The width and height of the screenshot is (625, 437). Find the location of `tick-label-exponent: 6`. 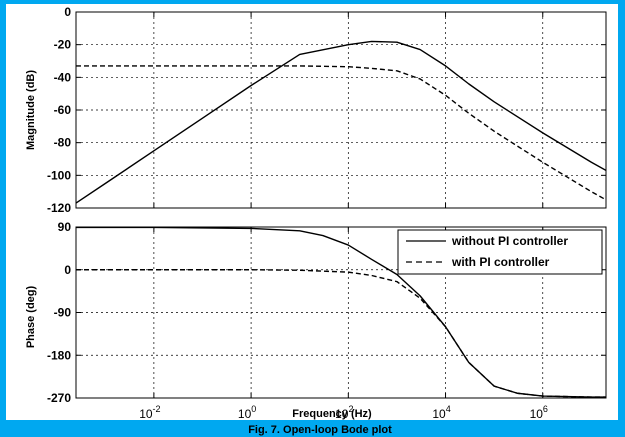

tick-label-exponent: 6 is located at coordinates (545, 409).